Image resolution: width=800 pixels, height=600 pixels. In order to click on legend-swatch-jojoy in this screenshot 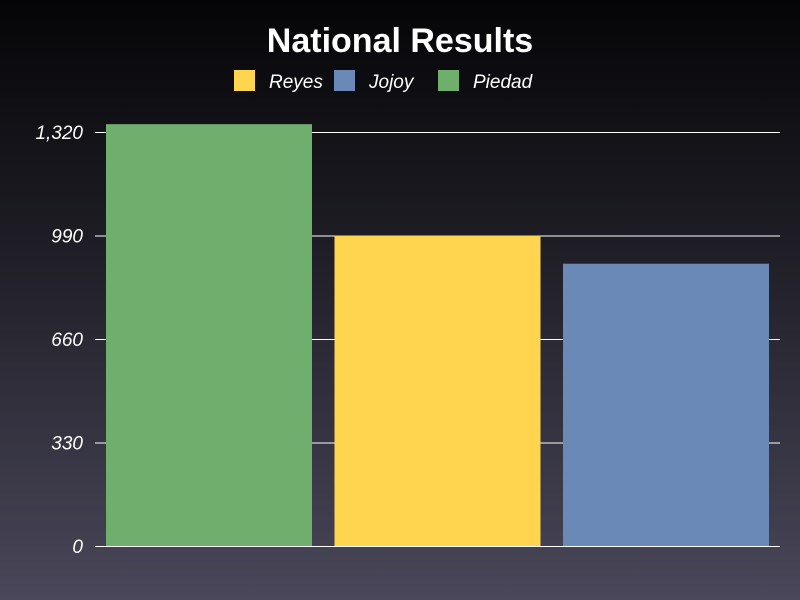, I will do `click(344, 80)`.